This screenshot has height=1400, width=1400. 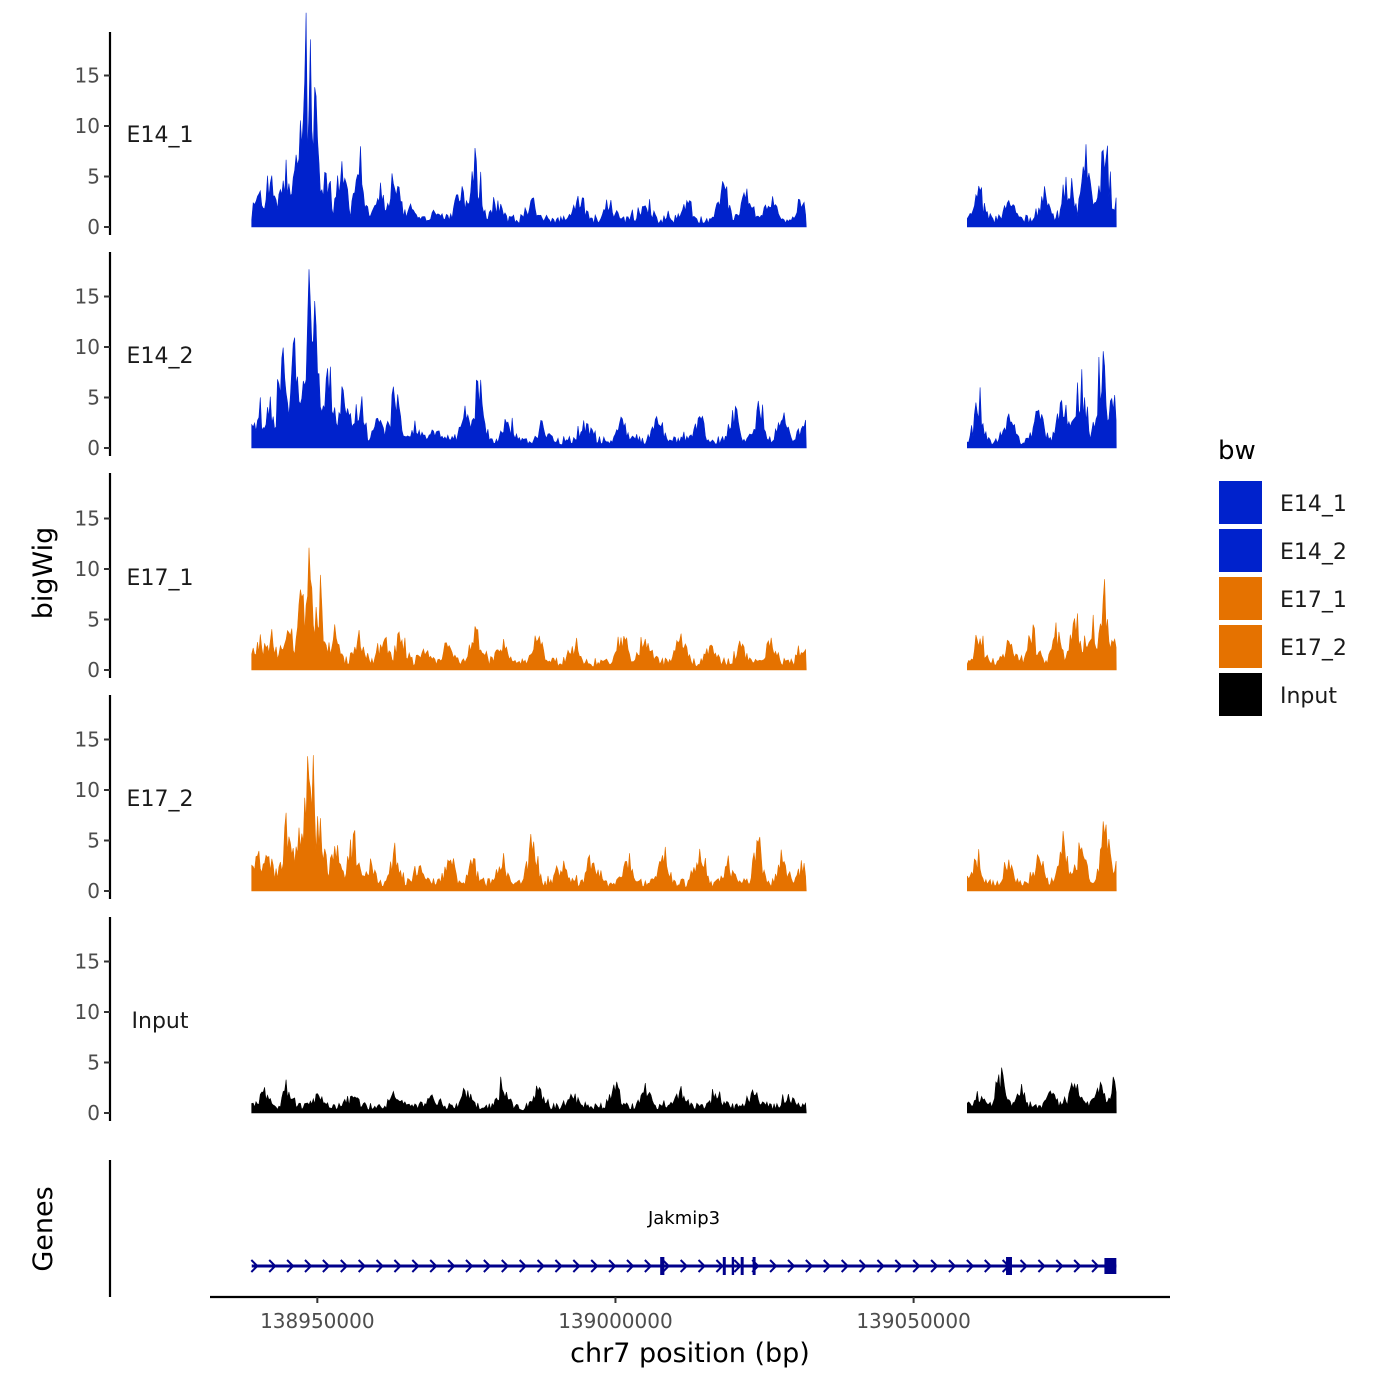 What do you see at coordinates (1313, 648) in the screenshot?
I see `legend-label: E17_2` at bounding box center [1313, 648].